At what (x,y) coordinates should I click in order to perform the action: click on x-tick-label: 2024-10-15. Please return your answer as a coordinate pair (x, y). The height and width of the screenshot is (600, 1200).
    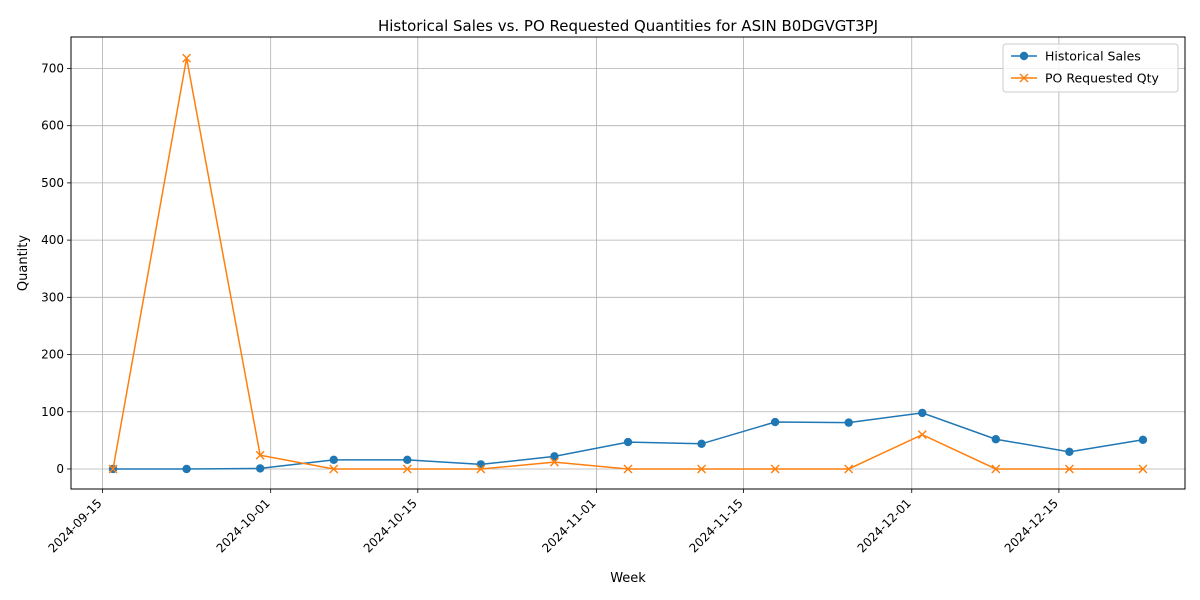
    Looking at the image, I should click on (390, 525).